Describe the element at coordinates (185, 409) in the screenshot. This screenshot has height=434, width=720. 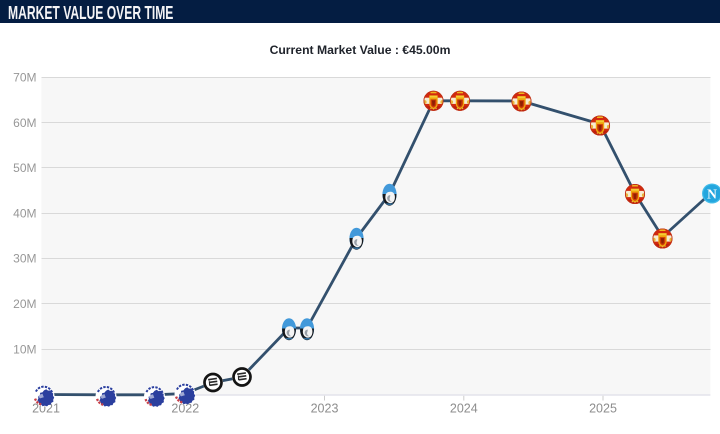
I see `svg-text: 2022` at that location.